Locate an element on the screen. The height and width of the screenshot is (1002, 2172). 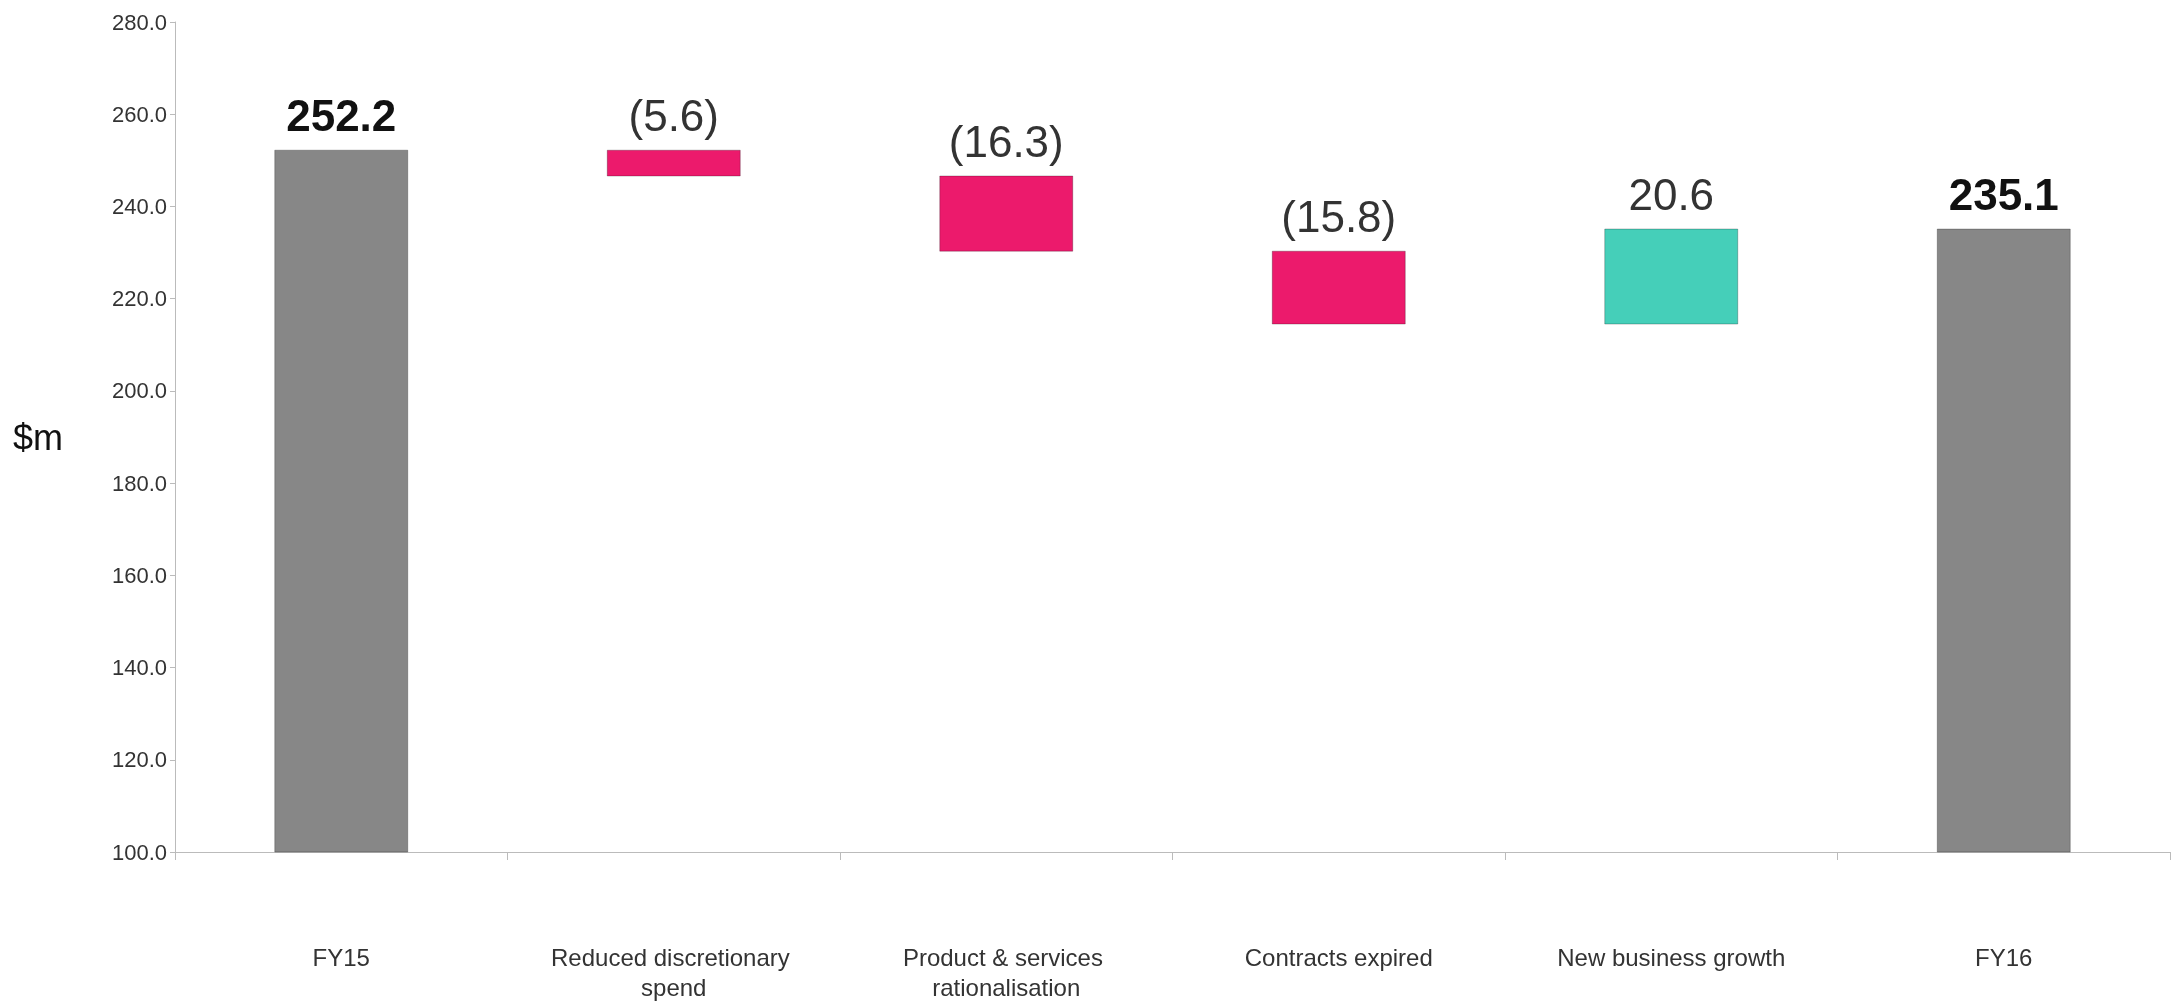
y-tick-label: 280.0 is located at coordinates (139, 22).